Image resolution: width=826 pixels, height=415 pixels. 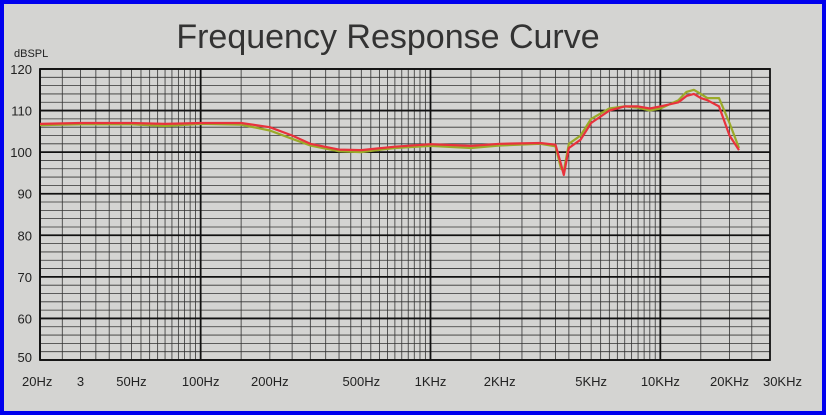 What do you see at coordinates (387, 37) in the screenshot?
I see `chart-title: Frequency Response Curve` at bounding box center [387, 37].